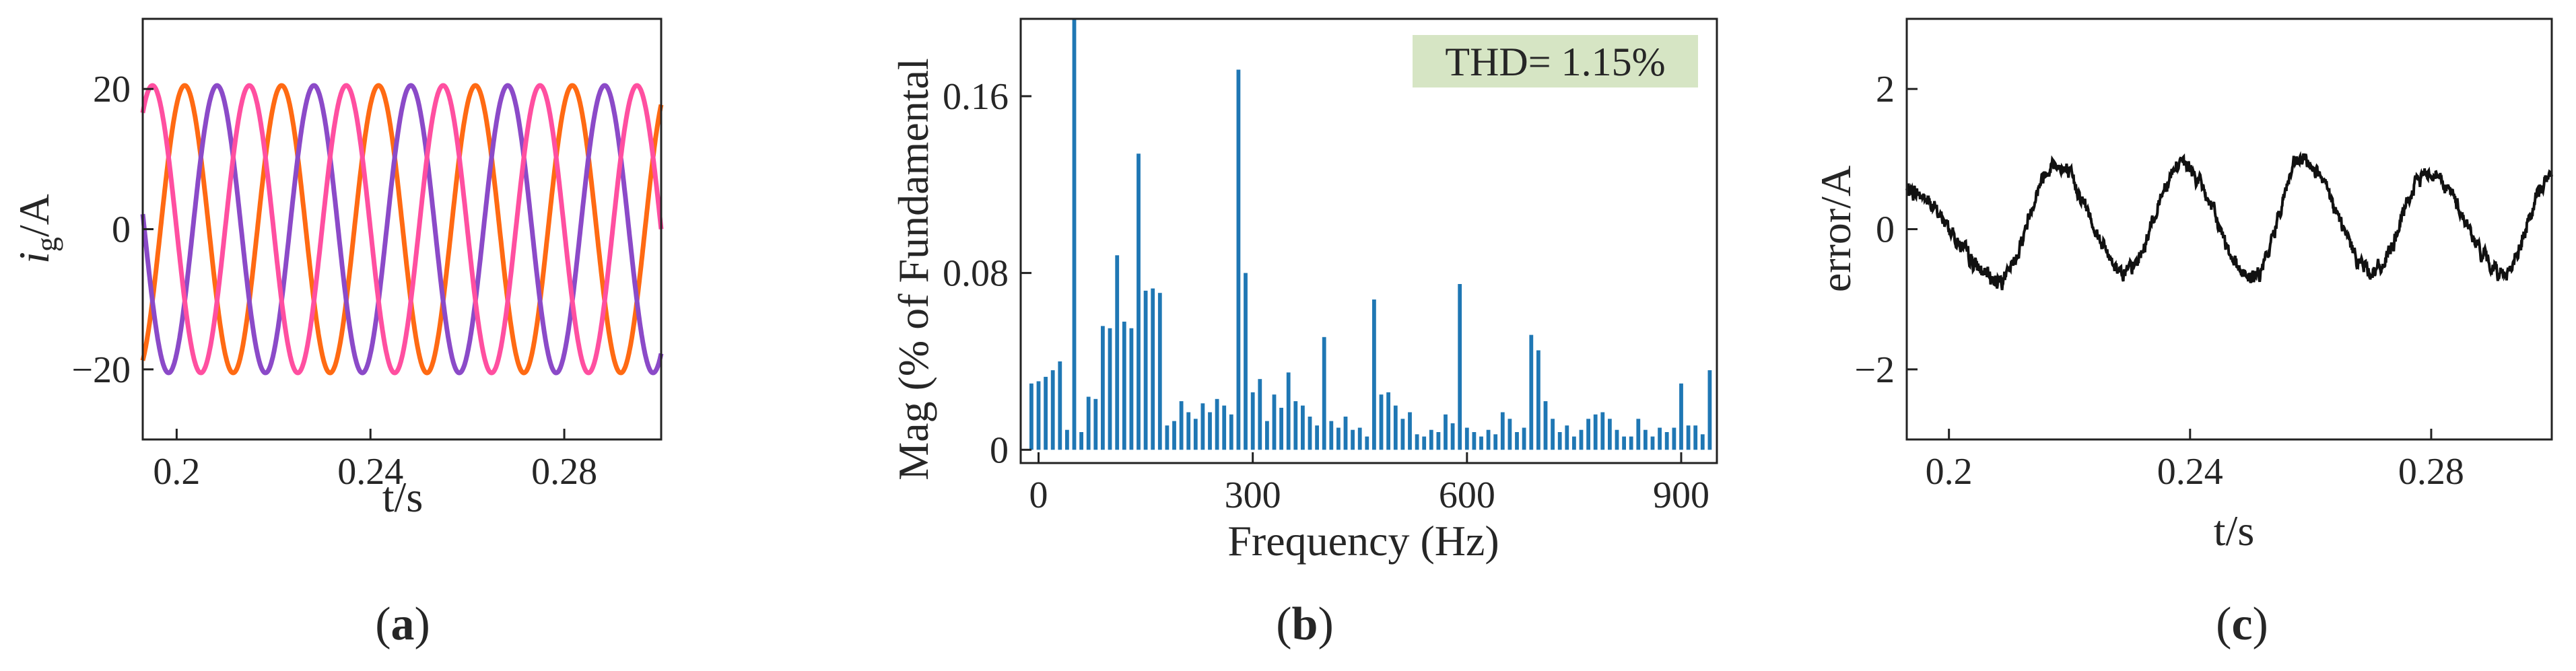 Image resolution: width=2576 pixels, height=671 pixels. Describe the element at coordinates (1836, 229) in the screenshot. I see `panel-c-ylabel: error/A` at that location.